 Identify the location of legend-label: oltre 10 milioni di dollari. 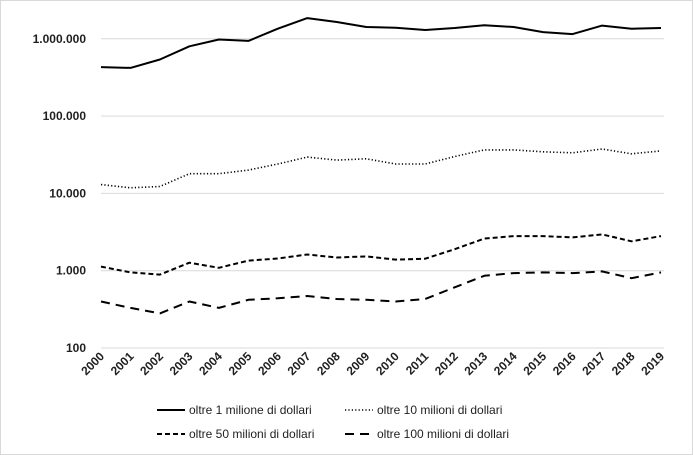
(439, 410).